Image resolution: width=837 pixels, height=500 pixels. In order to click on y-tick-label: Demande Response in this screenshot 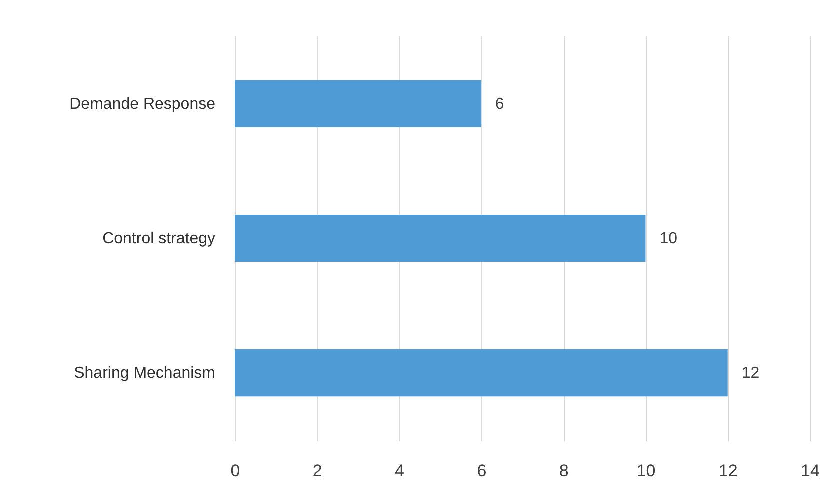, I will do `click(143, 104)`.